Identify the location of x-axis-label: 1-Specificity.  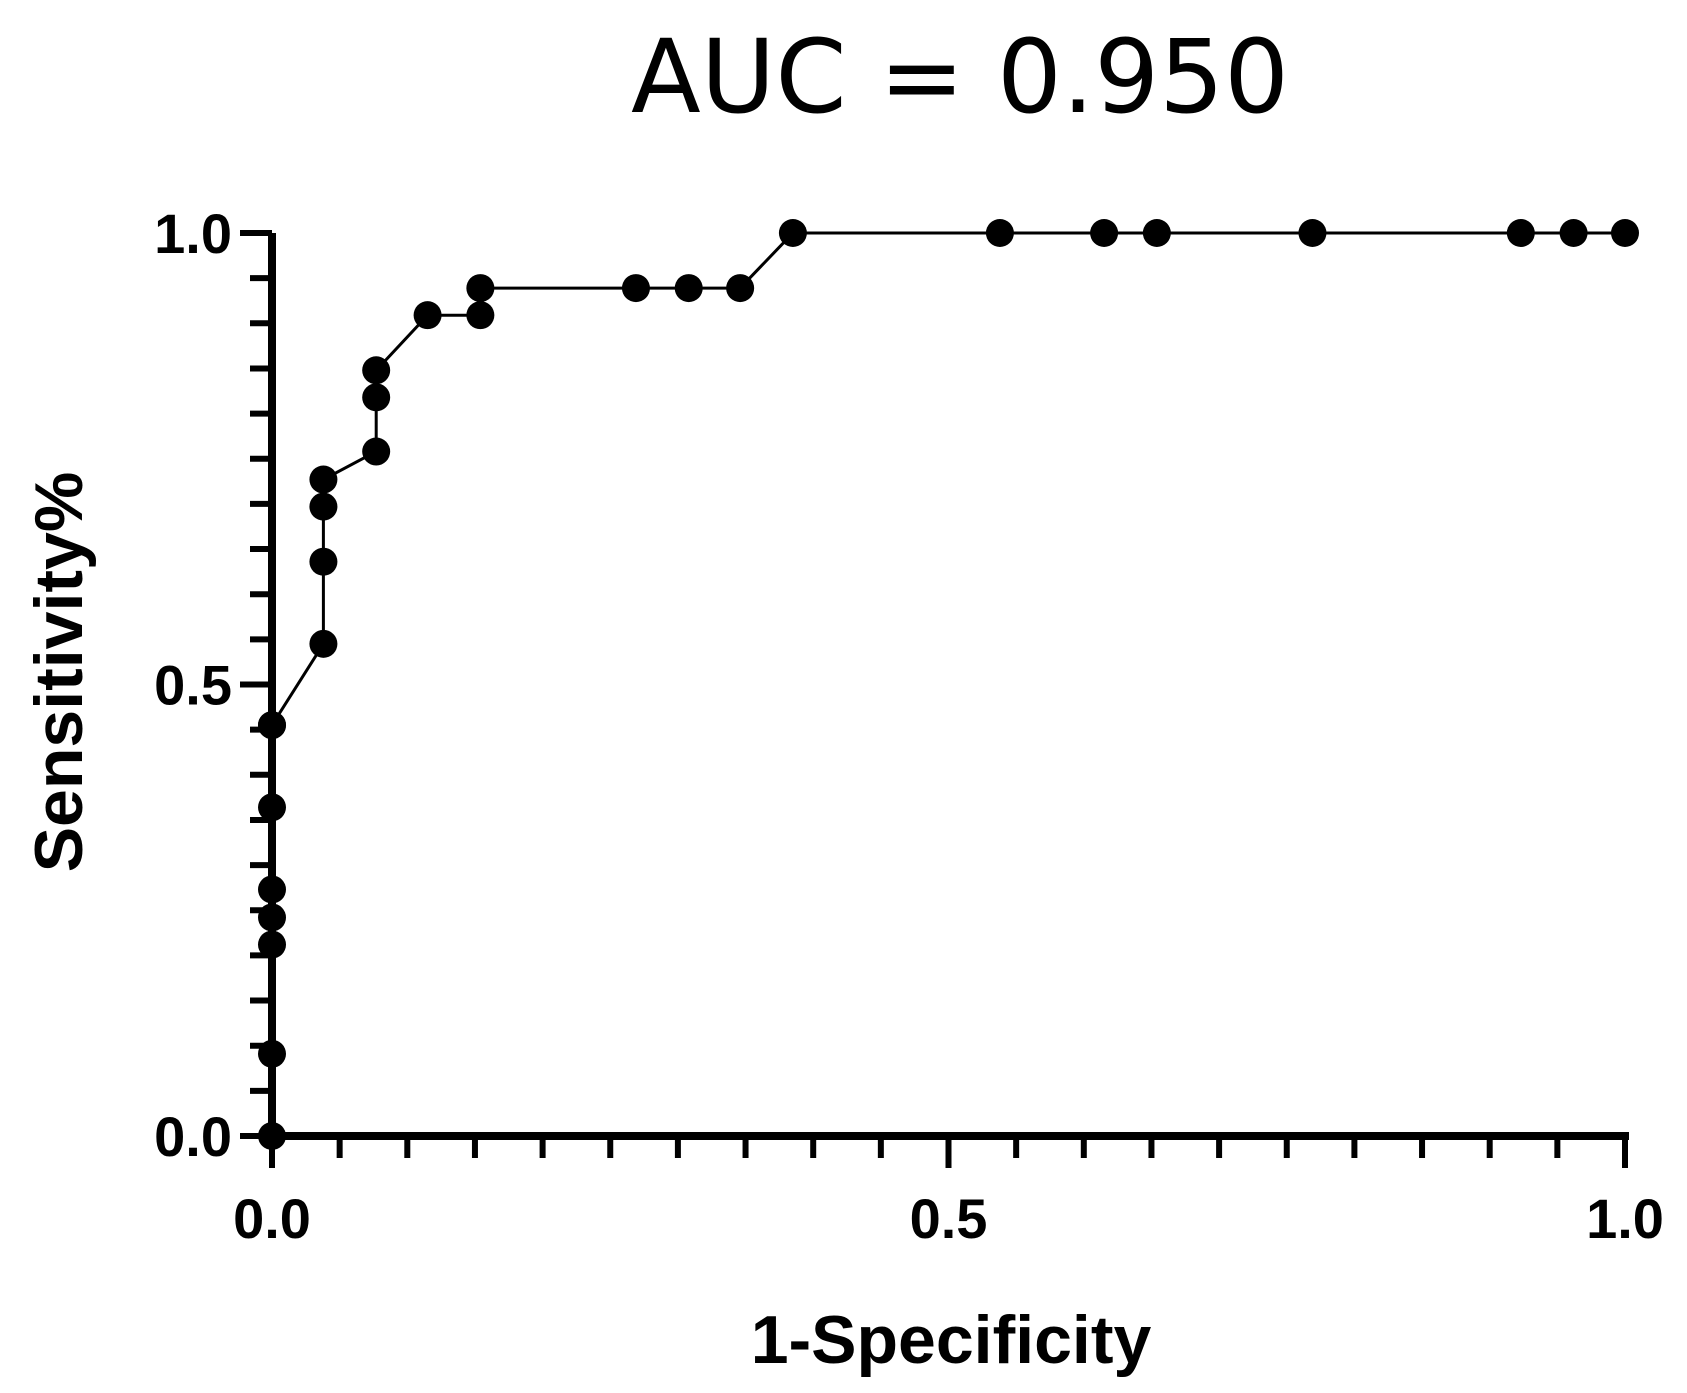
(951, 1340).